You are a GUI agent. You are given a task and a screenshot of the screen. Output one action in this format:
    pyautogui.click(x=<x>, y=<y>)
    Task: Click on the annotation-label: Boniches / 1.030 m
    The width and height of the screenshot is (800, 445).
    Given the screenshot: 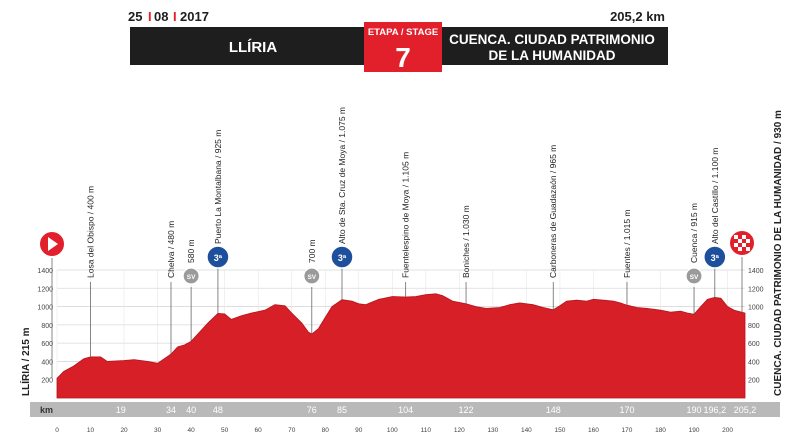 What is the action you would take?
    pyautogui.click(x=466, y=241)
    